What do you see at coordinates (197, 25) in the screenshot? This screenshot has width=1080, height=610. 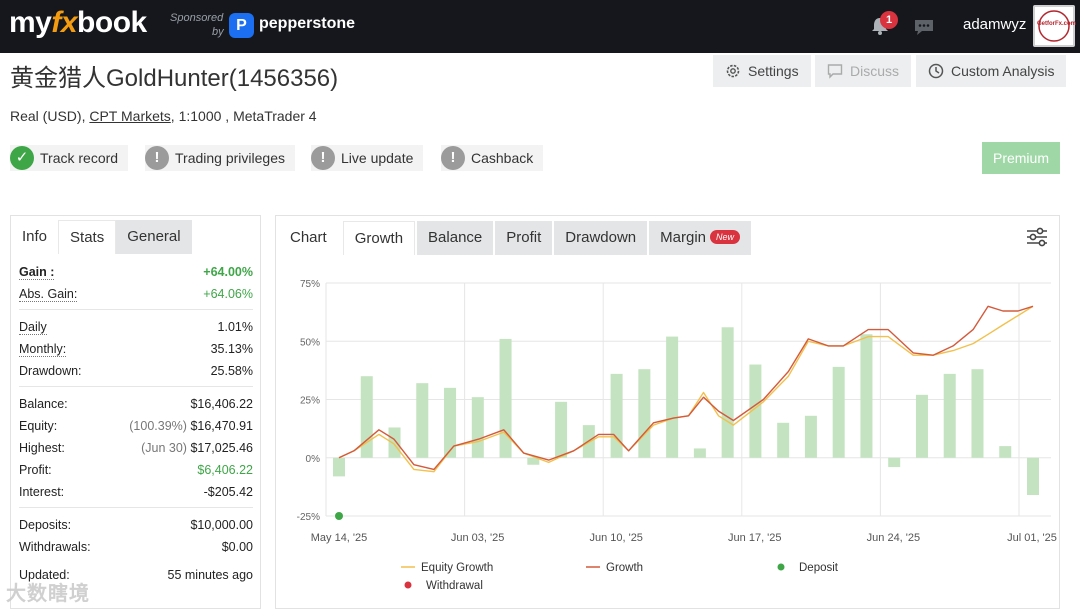 I see `sponsored-label: Sponsored by` at bounding box center [197, 25].